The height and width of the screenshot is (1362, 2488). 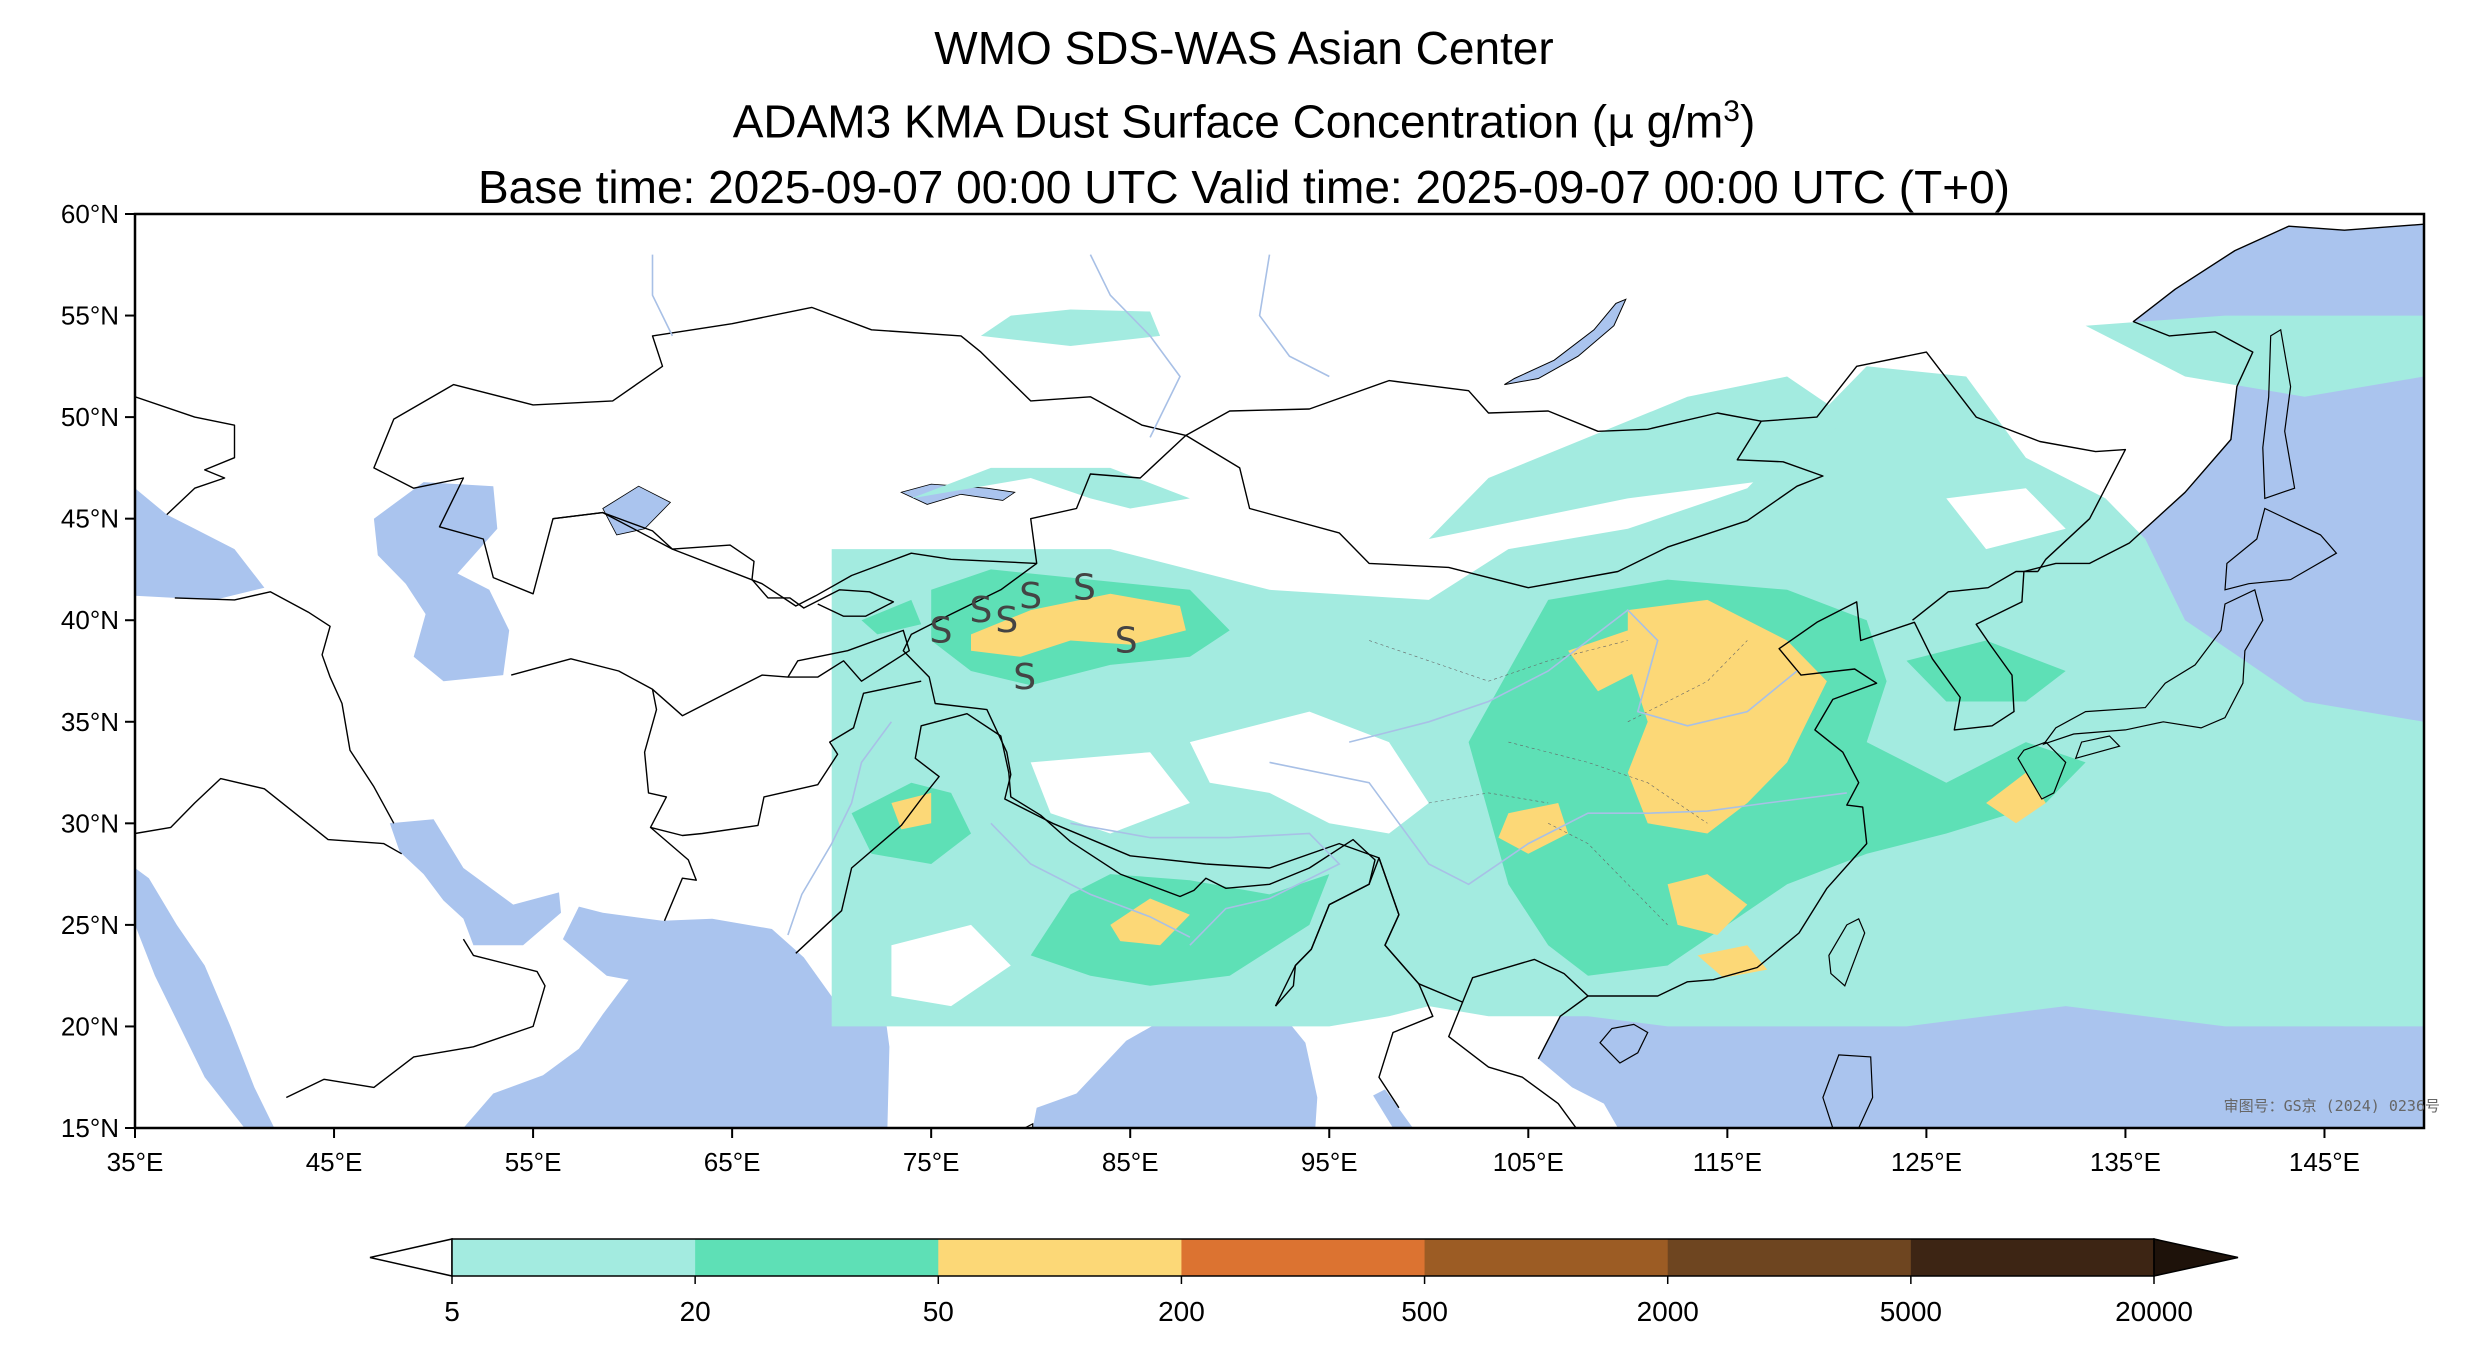 I want to click on pakistan-border, so click(x=673, y=874).